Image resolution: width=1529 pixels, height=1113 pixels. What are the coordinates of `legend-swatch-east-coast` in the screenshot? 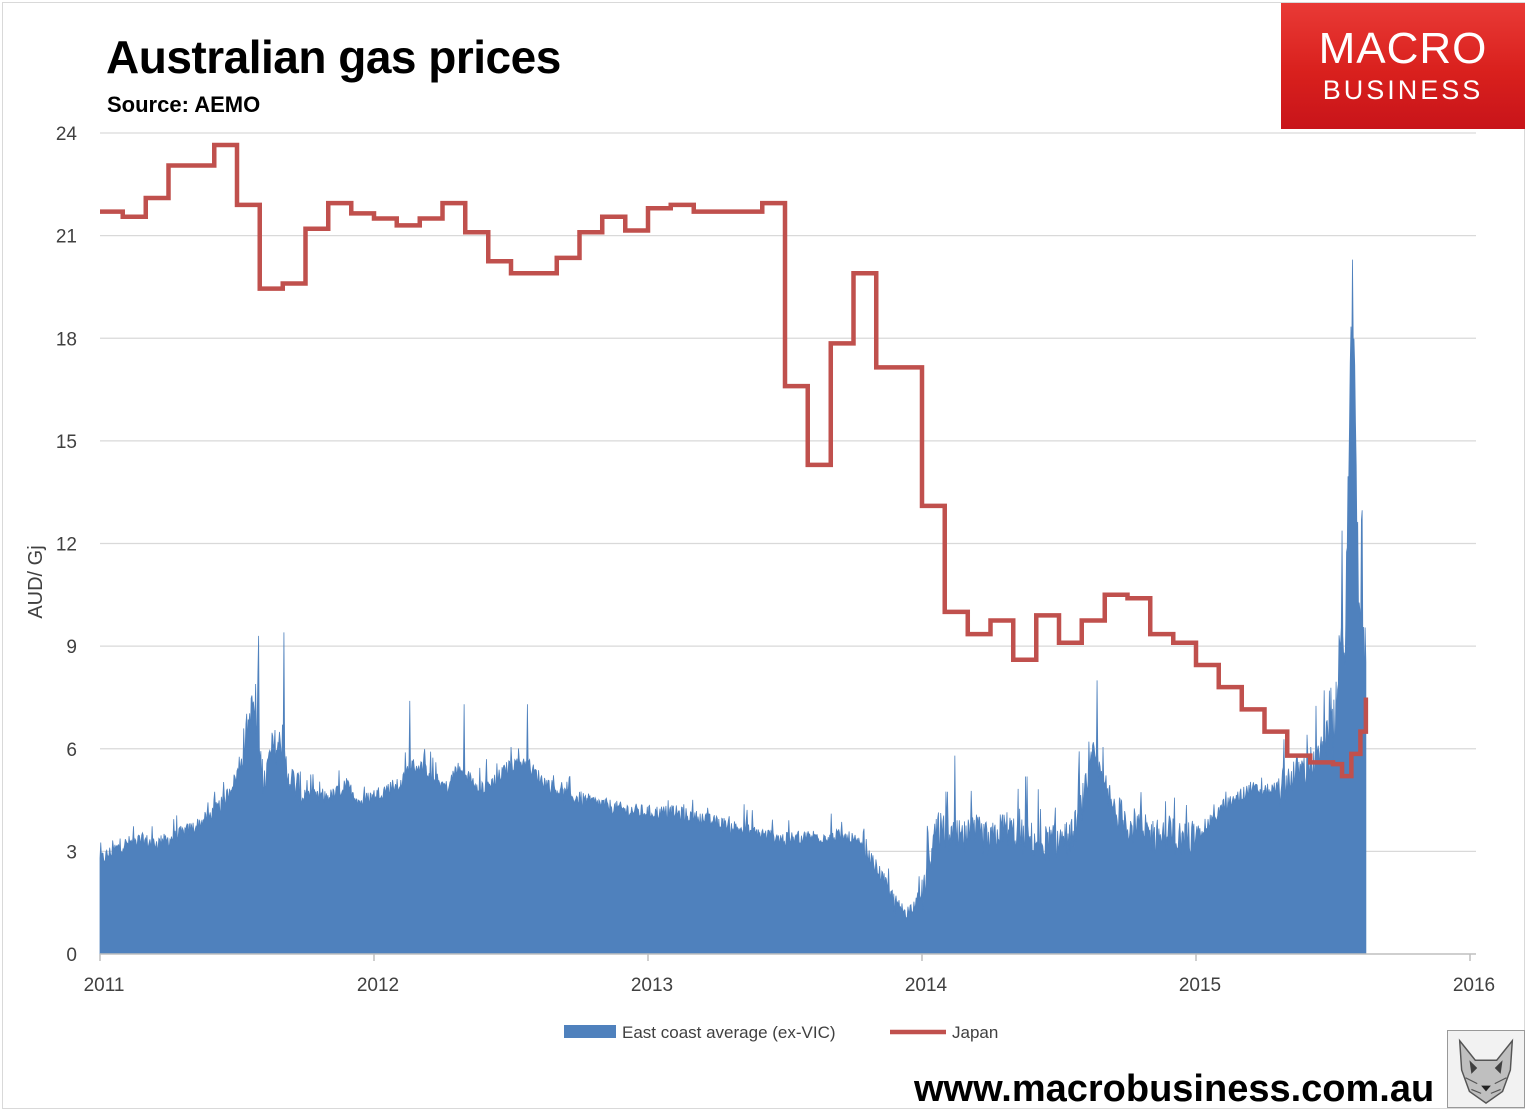 It's located at (590, 1031).